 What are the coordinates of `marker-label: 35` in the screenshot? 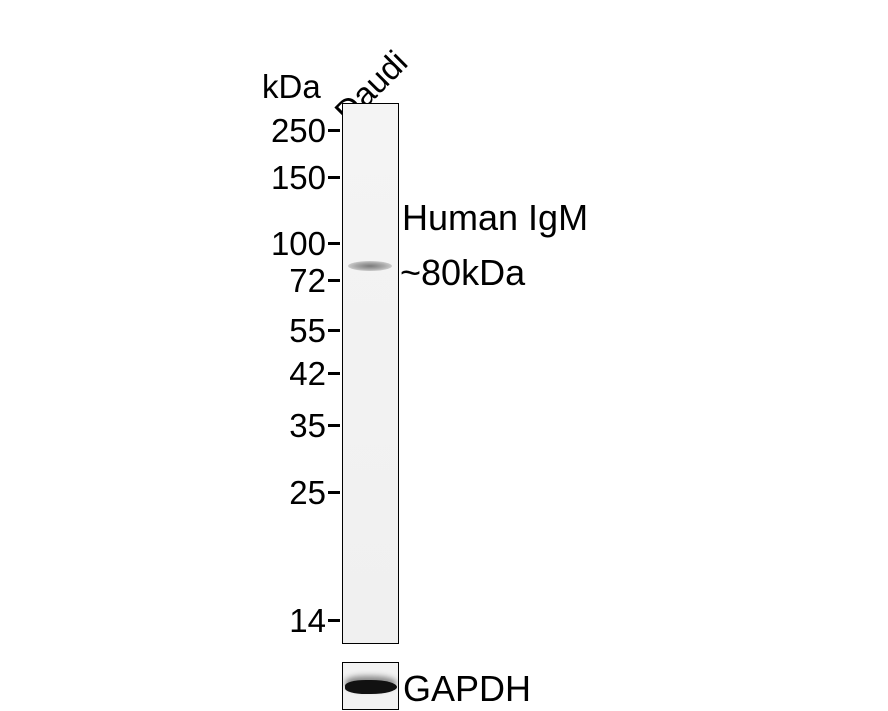 It's located at (307, 425).